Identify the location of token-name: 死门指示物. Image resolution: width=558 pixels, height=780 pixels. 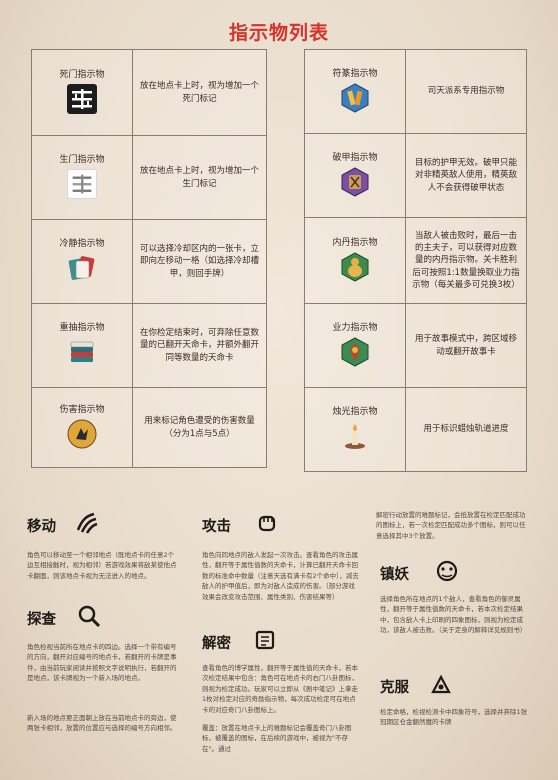
(82, 75).